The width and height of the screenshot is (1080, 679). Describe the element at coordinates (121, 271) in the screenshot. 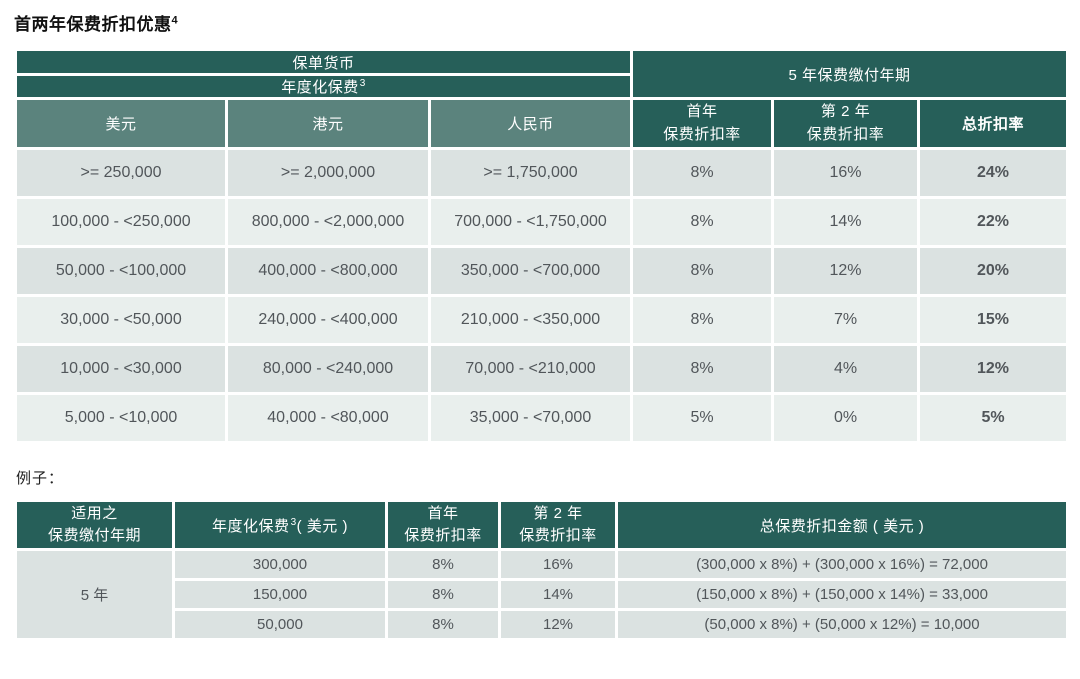

I see `usd-range-cell: 50,000 - <100,000` at that location.